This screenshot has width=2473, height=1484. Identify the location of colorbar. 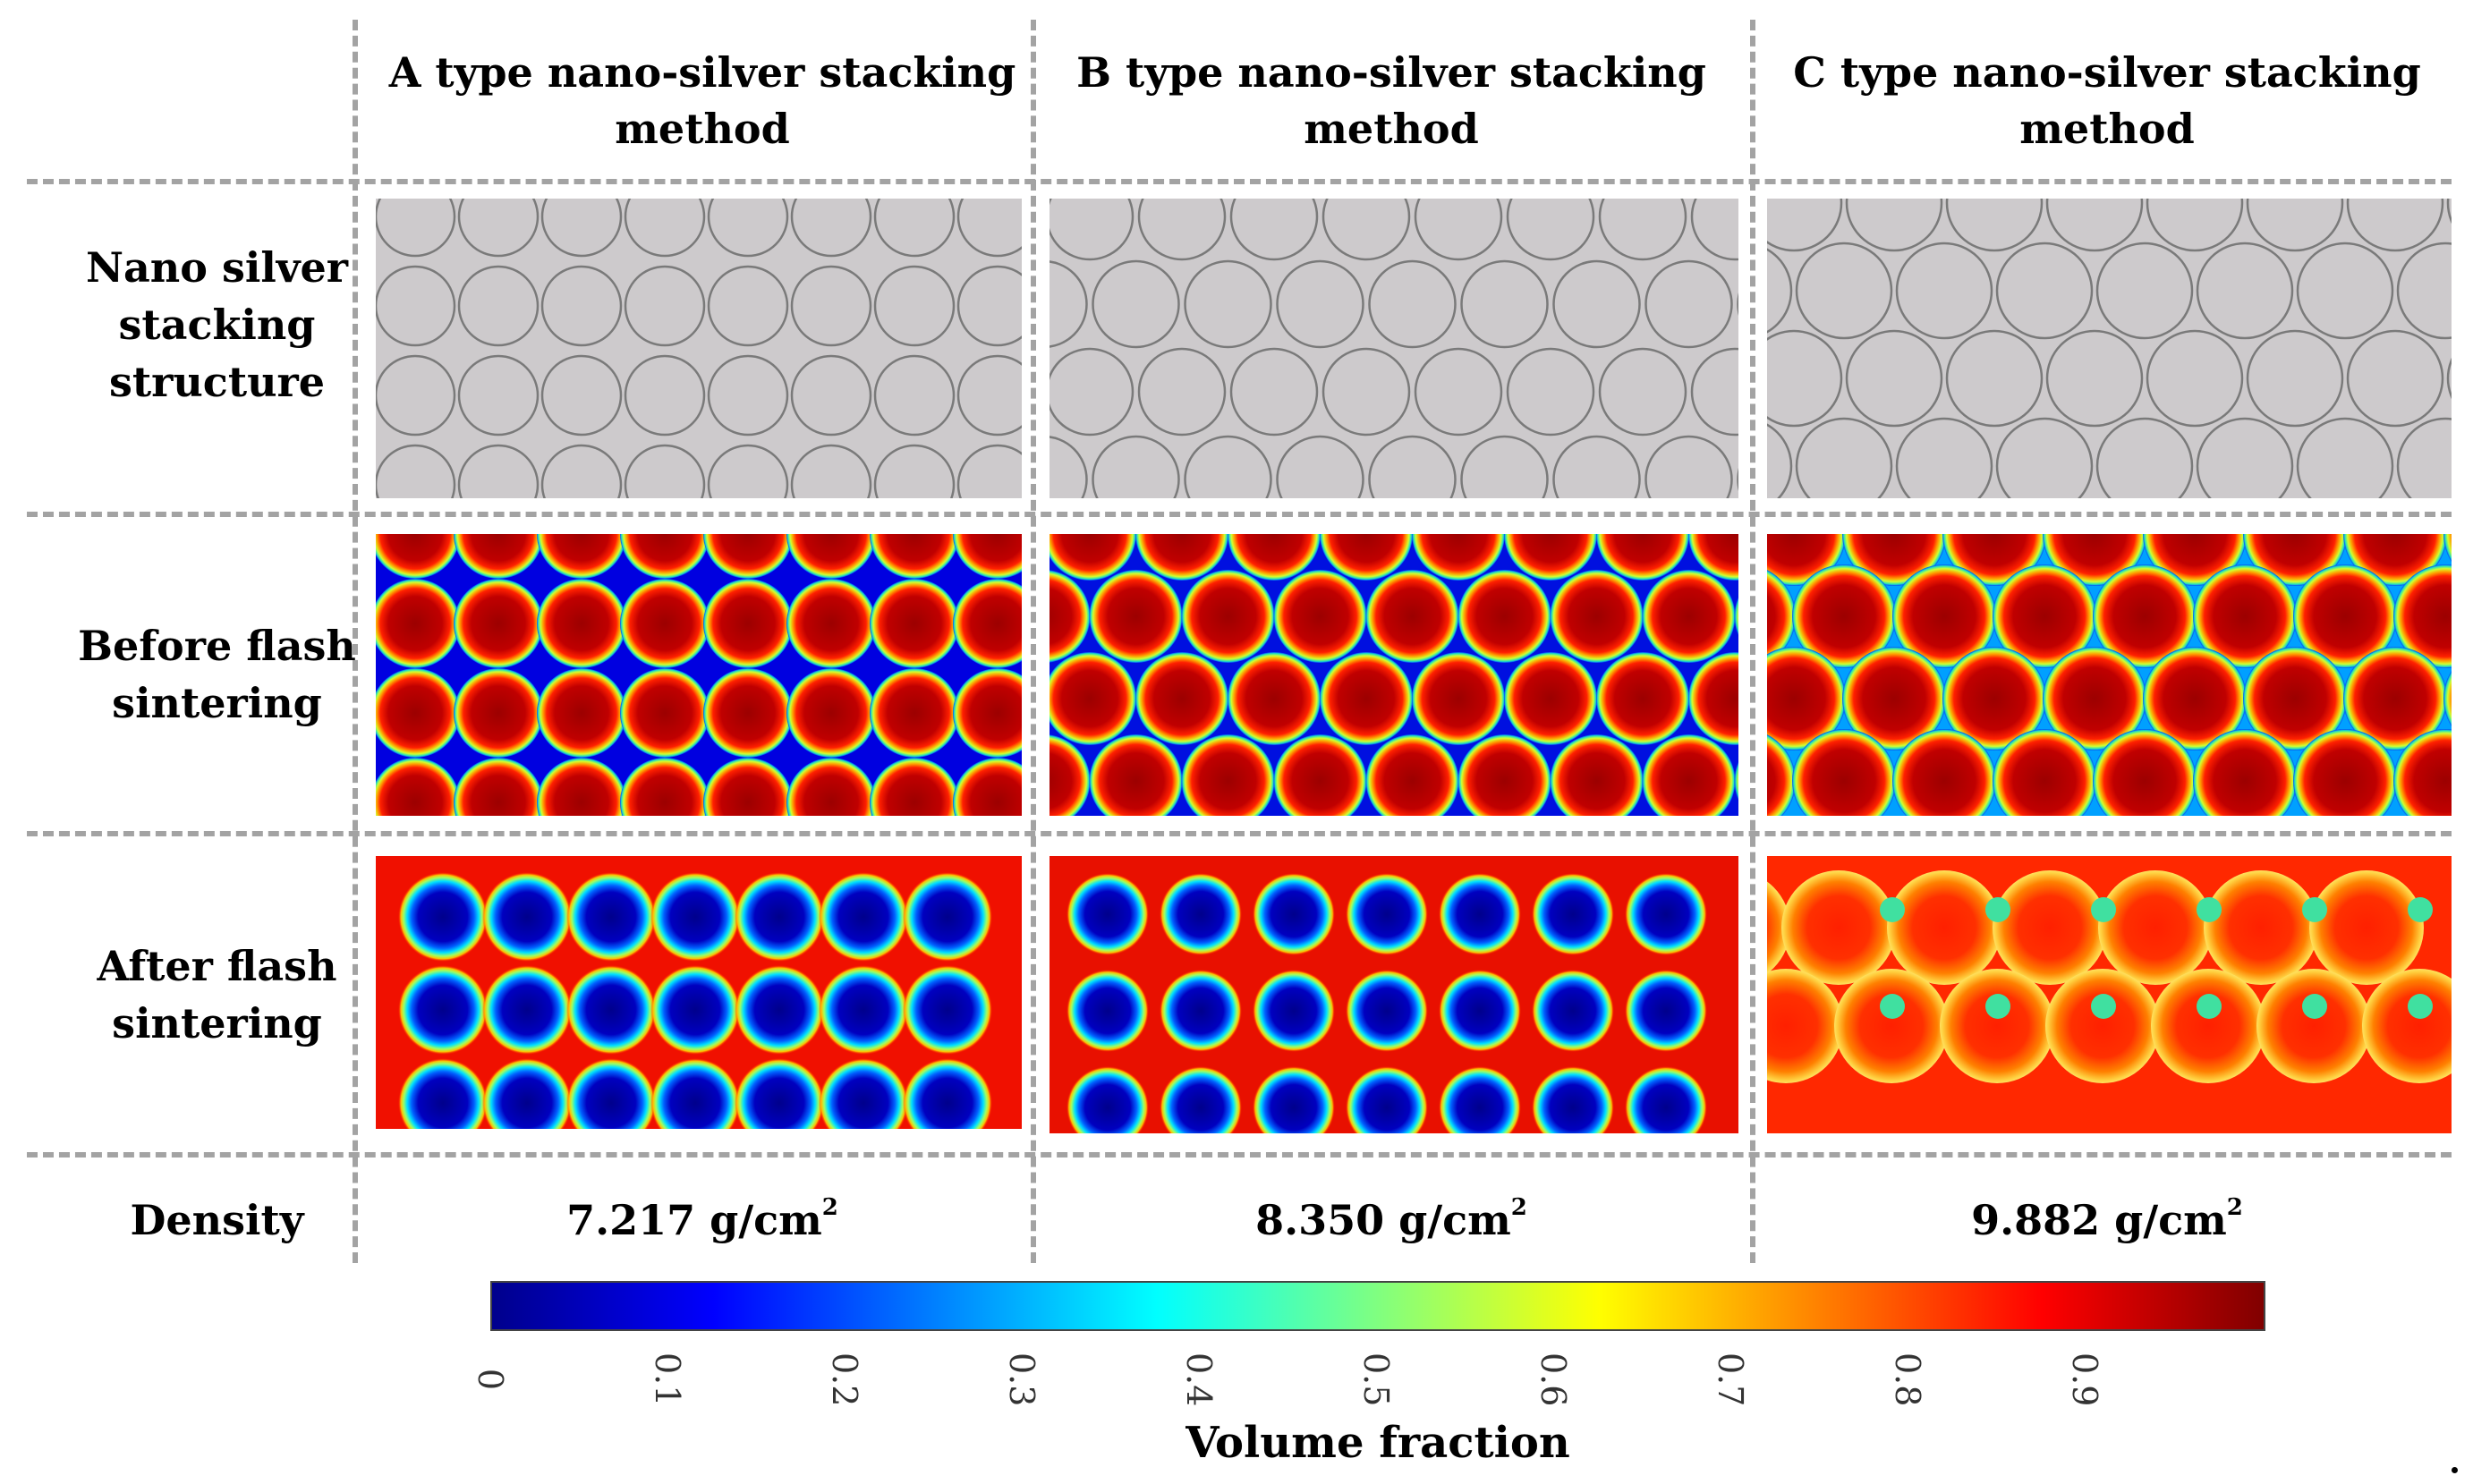
(1377, 1306).